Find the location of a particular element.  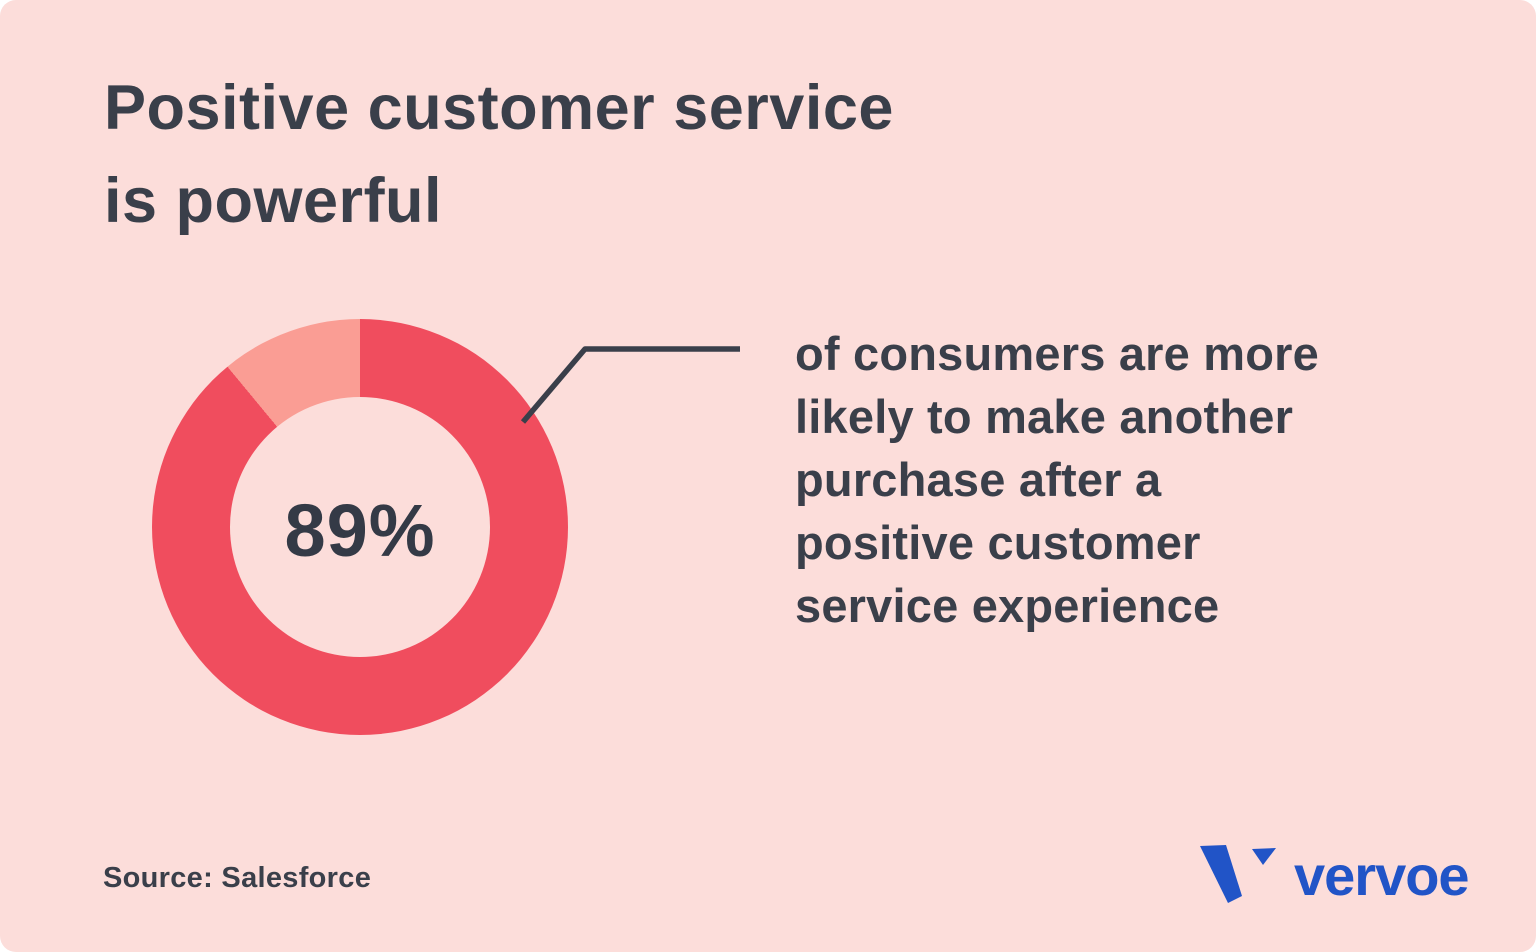

callout-connector-line is located at coordinates (630, 385).